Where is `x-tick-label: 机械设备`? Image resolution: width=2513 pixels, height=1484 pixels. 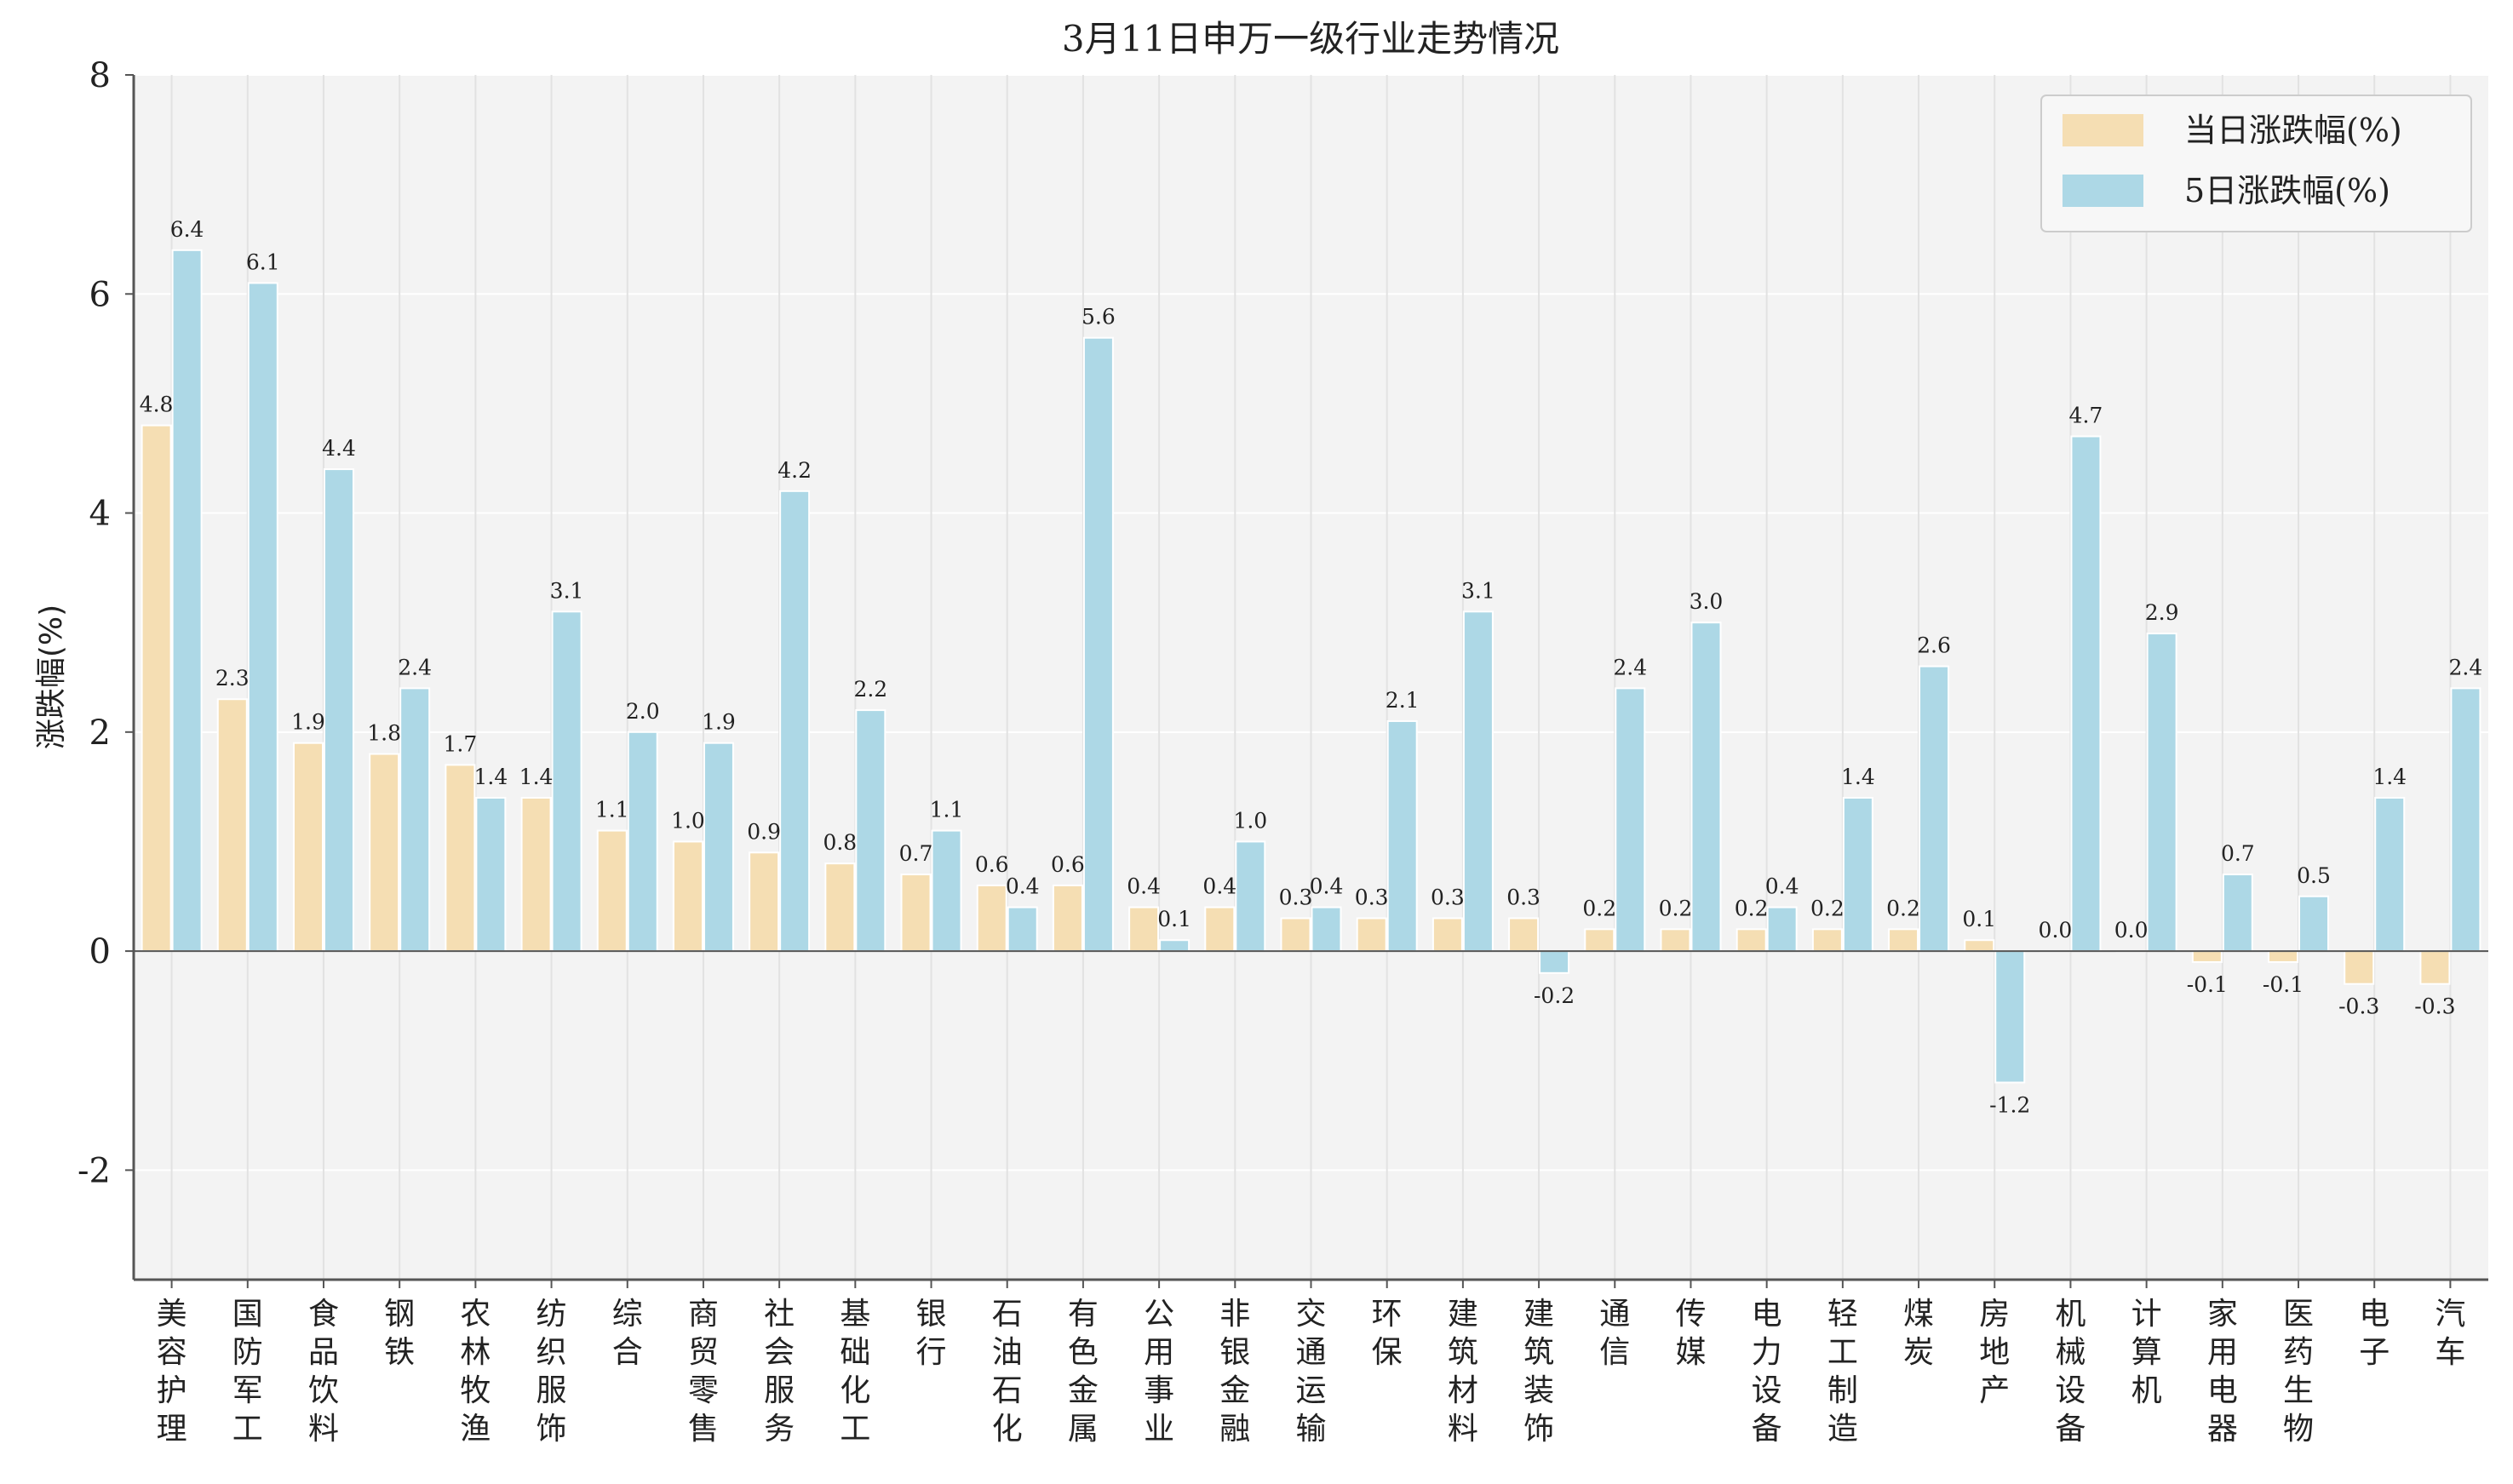 x-tick-label: 机械设备 is located at coordinates (2070, 1372).